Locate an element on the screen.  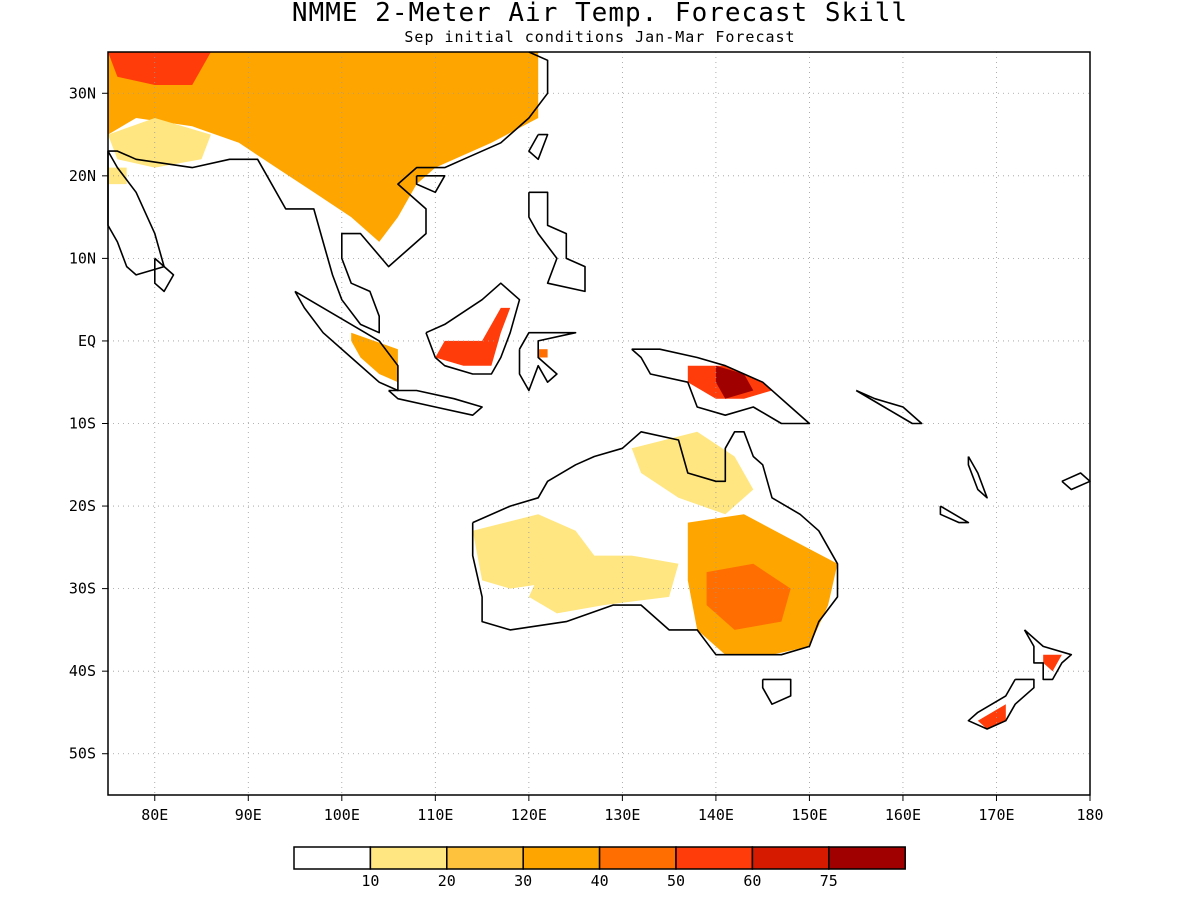
map-subtitle: Sep initial conditions Jan-Mar Forecast is located at coordinates (600, 37).